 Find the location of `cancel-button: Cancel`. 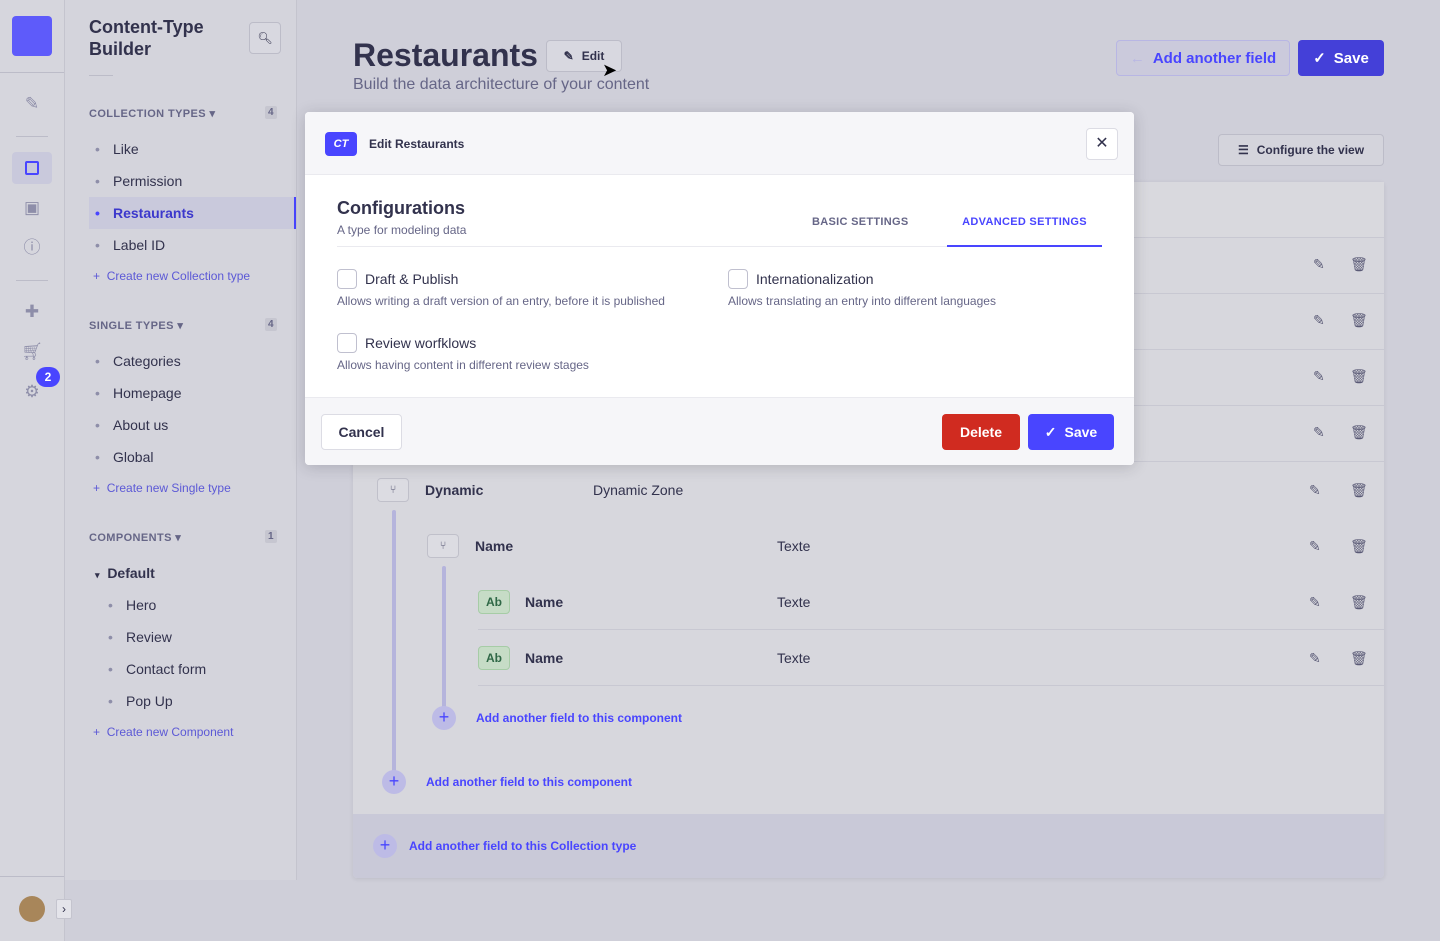

cancel-button: Cancel is located at coordinates (361, 432).